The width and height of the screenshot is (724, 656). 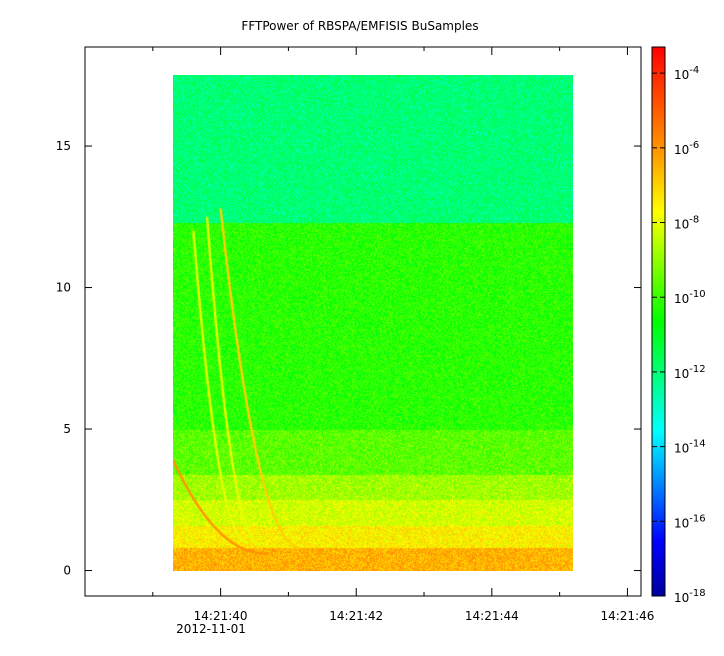 What do you see at coordinates (686, 223) in the screenshot?
I see `colorbar-tick-label: 10⁻⁸` at bounding box center [686, 223].